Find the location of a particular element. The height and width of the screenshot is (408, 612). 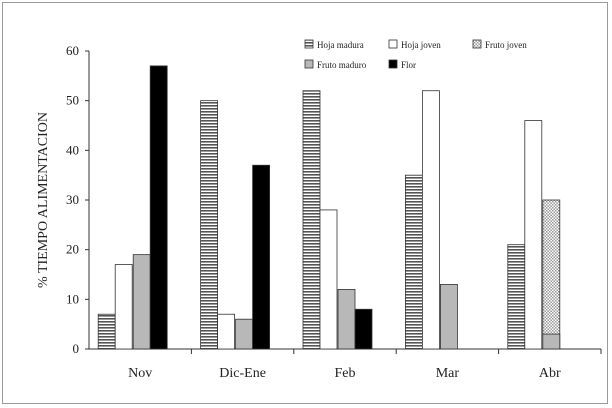

bar-hoja-madura-feb is located at coordinates (311, 220).